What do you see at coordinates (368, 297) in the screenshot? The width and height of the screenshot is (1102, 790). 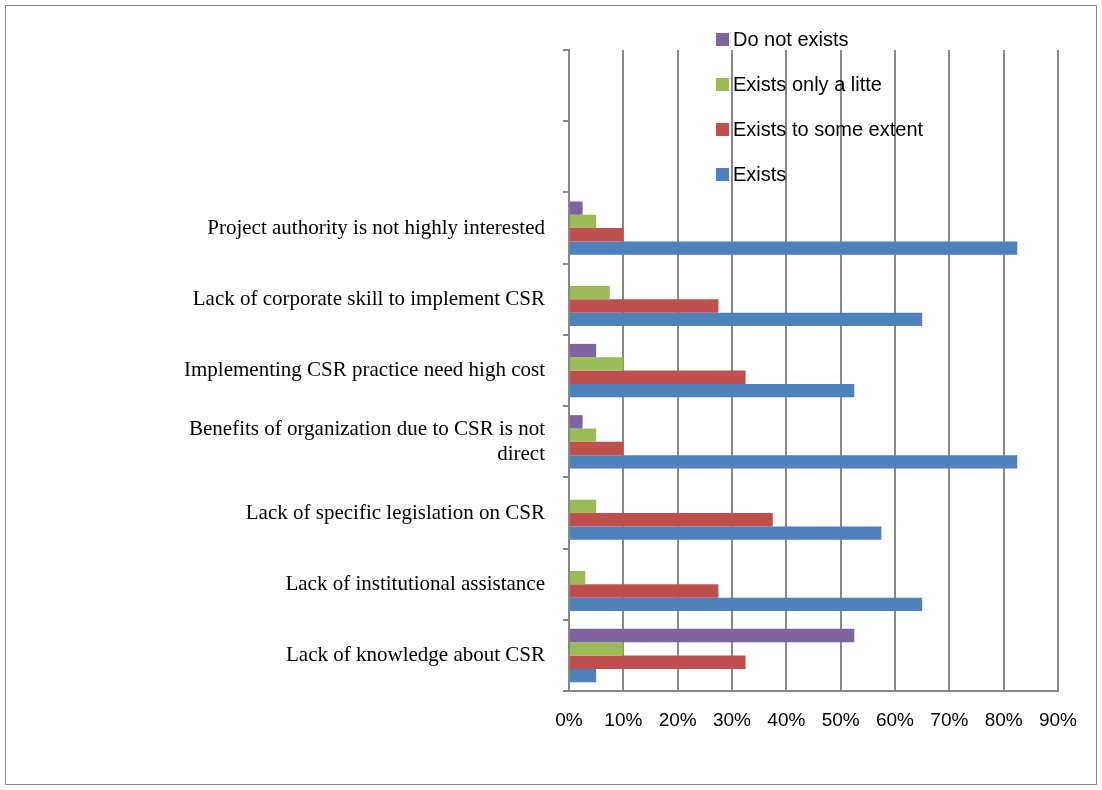 I see `y-tick-label: Lack of corporate skill to implement CSR` at bounding box center [368, 297].